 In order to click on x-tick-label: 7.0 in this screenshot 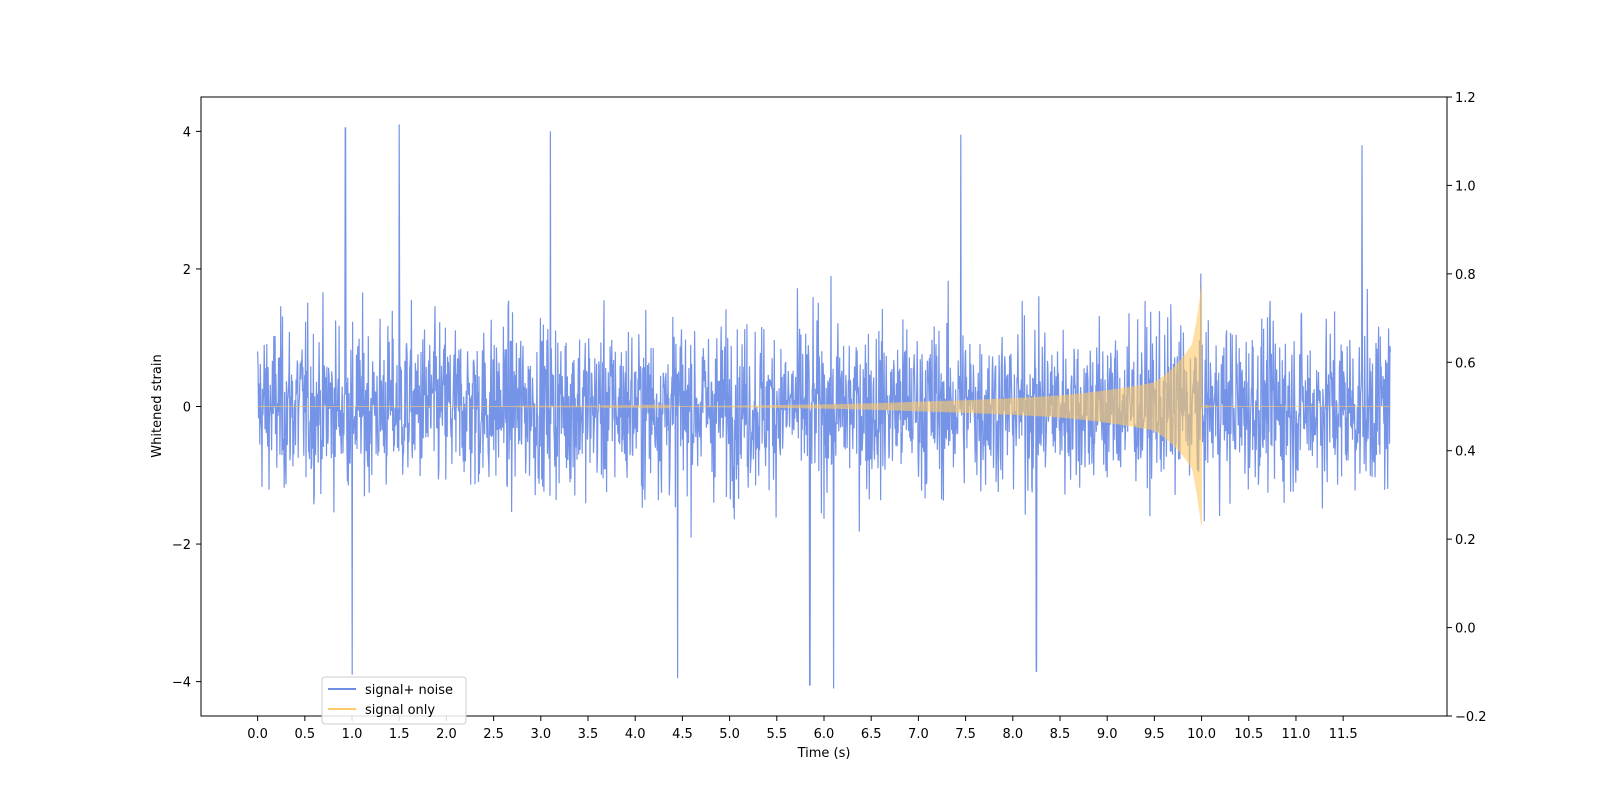, I will do `click(918, 734)`.